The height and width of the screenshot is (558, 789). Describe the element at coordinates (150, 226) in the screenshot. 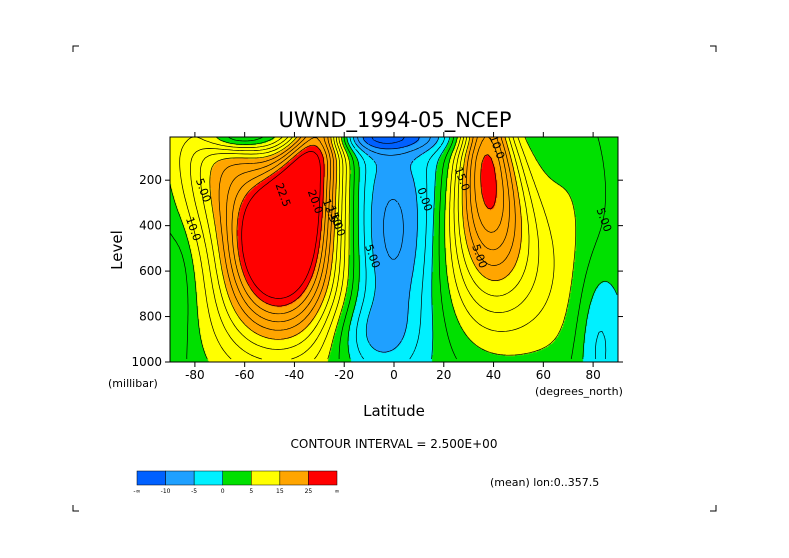

I see `y-tick-label: 400` at that location.